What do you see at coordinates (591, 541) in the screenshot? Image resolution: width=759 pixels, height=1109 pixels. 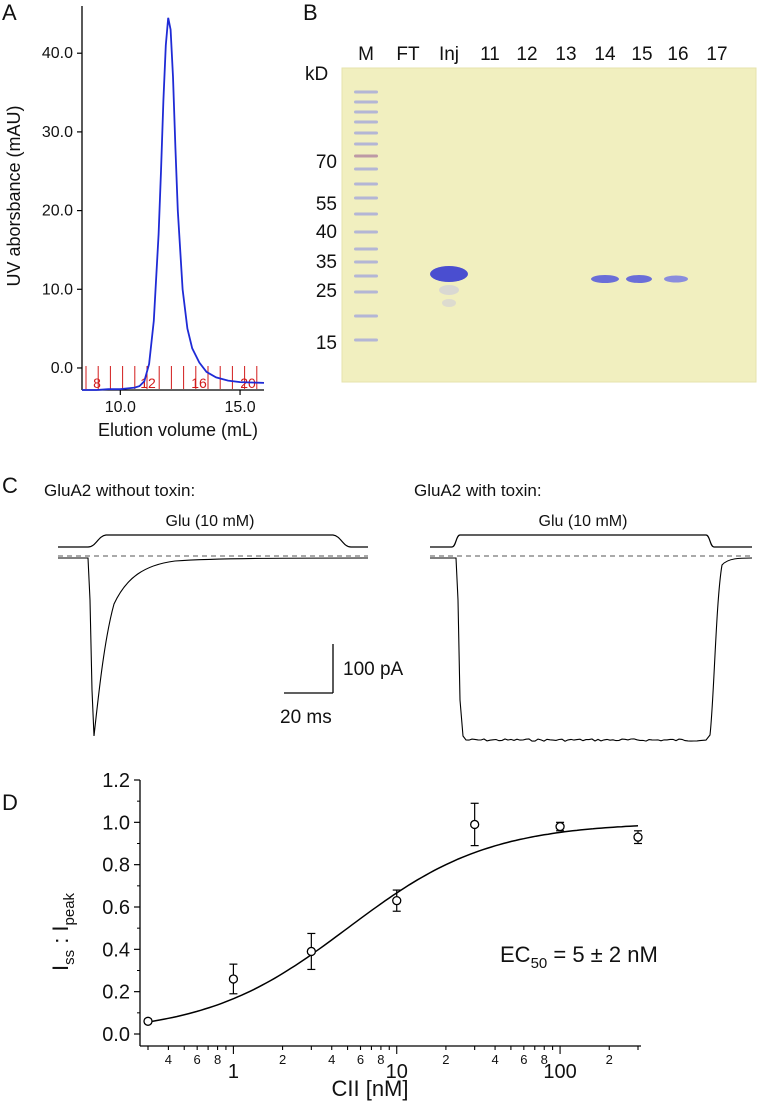 I see `stimulus-step-right` at bounding box center [591, 541].